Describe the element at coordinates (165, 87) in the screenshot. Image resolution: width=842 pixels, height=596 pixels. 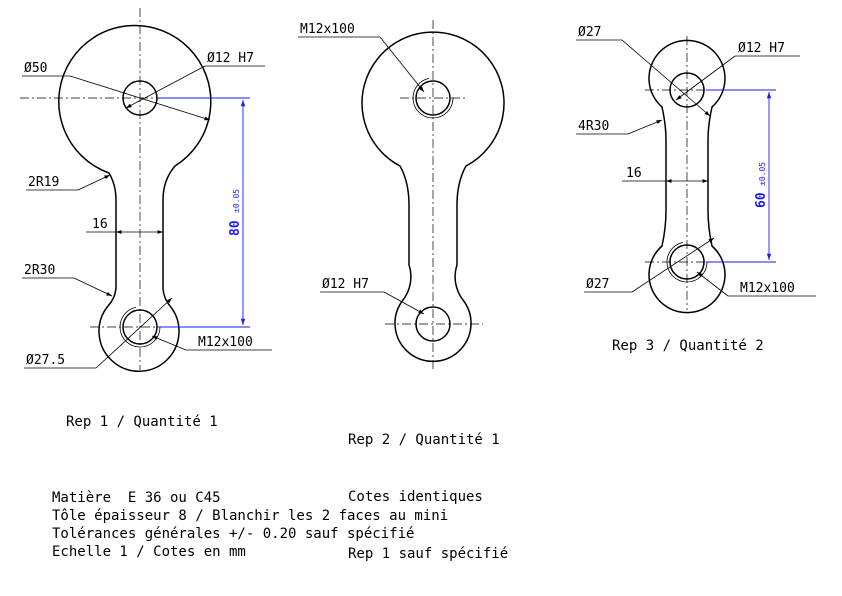
I see `part-1-d12h7-leader` at that location.